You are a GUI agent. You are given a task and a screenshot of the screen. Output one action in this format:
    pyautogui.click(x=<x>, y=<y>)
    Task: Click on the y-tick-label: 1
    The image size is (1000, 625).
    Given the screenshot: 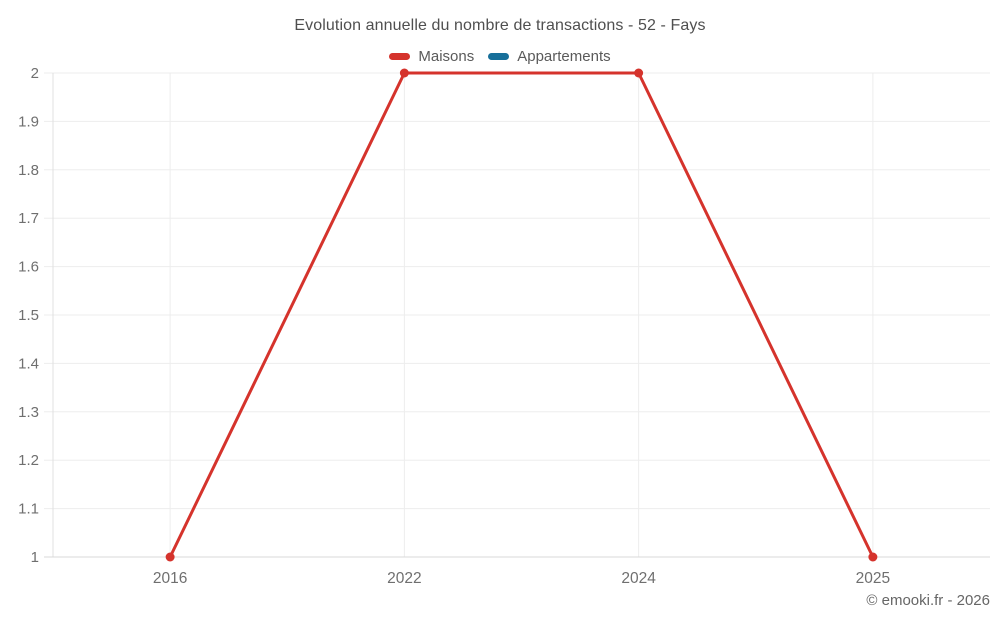 What is the action you would take?
    pyautogui.click(x=35, y=557)
    